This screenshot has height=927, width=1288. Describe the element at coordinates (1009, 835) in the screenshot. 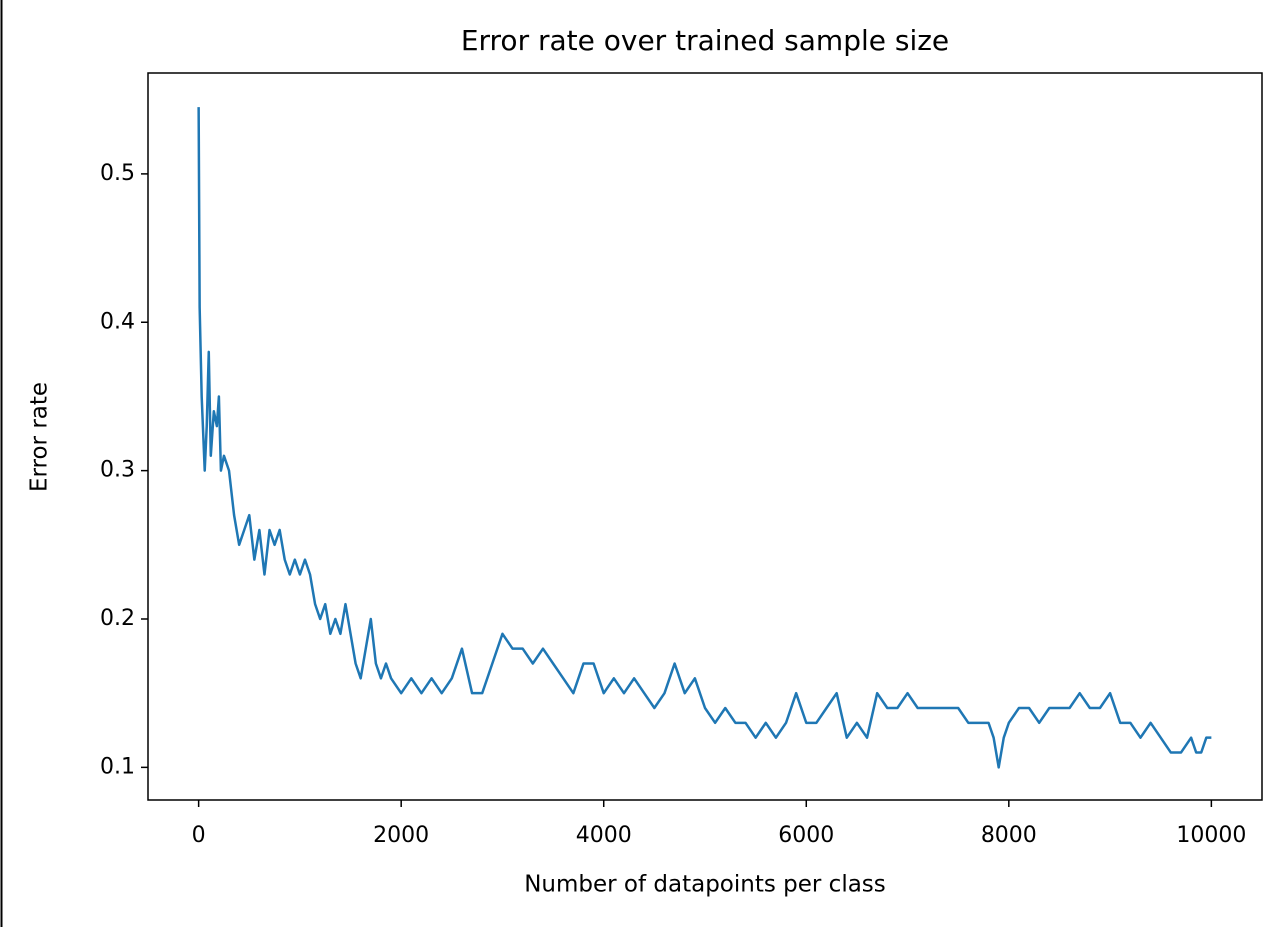

I see `x-tick-label: 8000` at that location.